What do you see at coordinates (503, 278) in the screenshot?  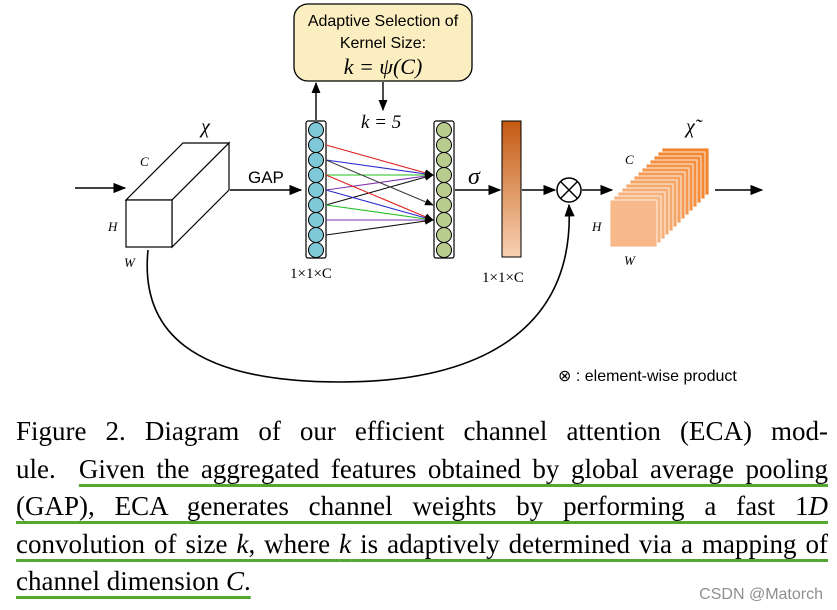 I see `dim-label-right: 1×1×C` at bounding box center [503, 278].